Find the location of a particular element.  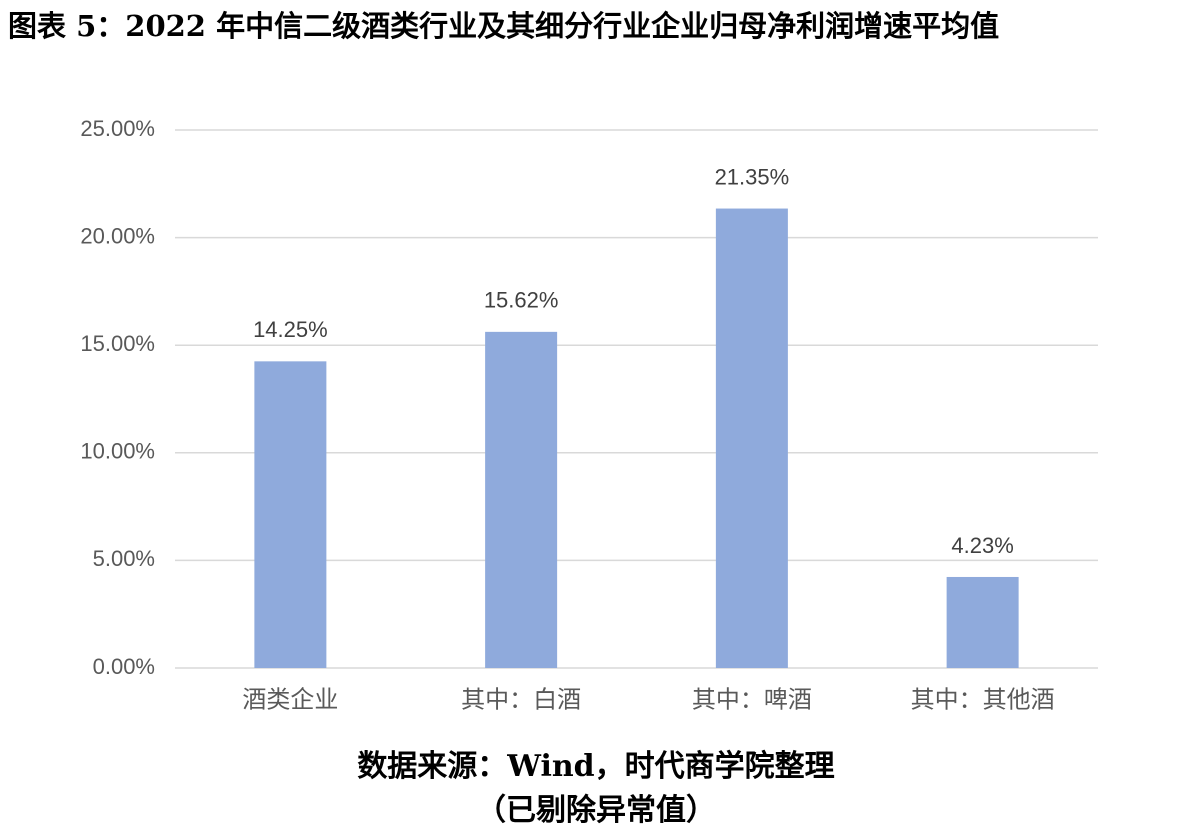

y-tick-label: 5.00% is located at coordinates (124, 558).